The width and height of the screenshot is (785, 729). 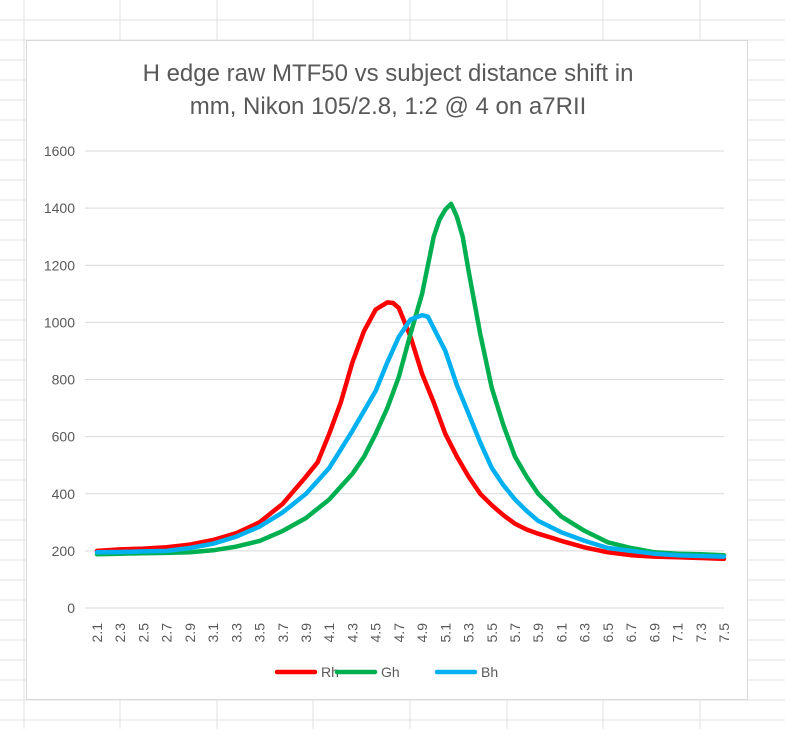 I want to click on y-tick-label: 1600, so click(x=59, y=151).